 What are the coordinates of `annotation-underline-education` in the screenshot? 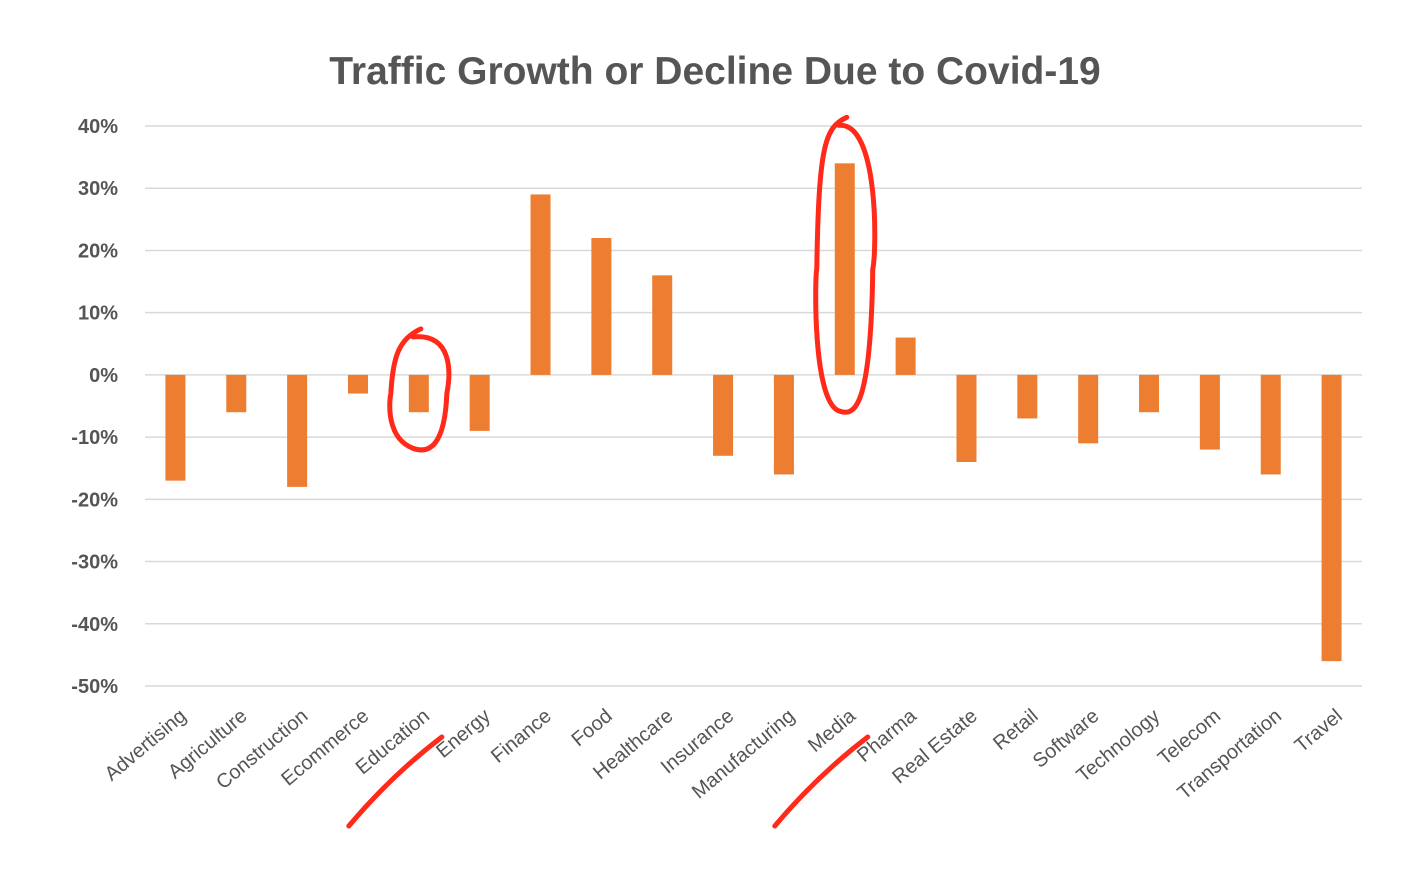 It's located at (395, 781).